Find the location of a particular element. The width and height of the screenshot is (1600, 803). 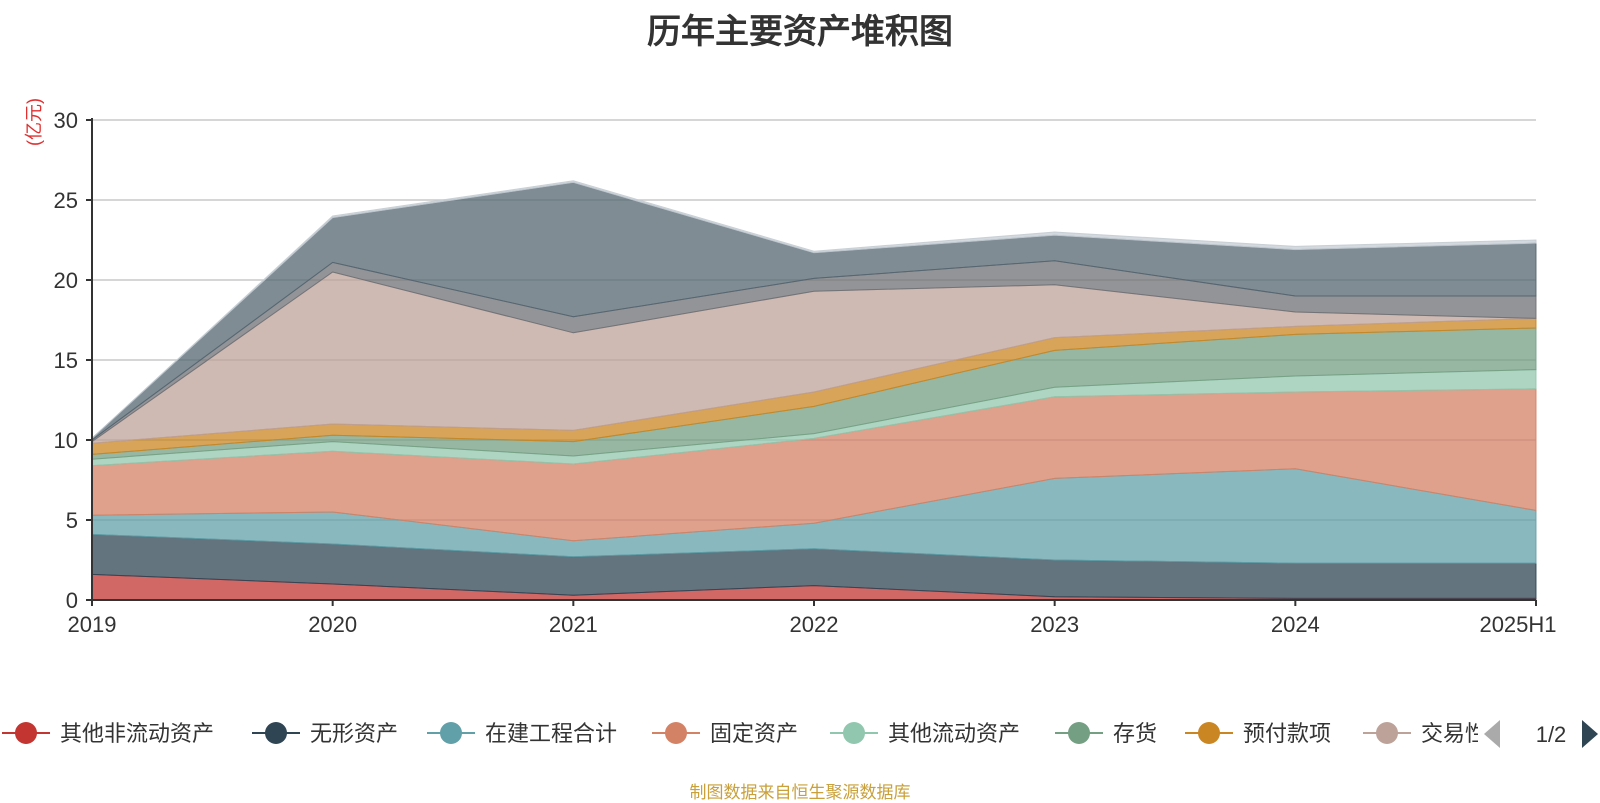

legend-item: 固定资产 is located at coordinates (725, 733).